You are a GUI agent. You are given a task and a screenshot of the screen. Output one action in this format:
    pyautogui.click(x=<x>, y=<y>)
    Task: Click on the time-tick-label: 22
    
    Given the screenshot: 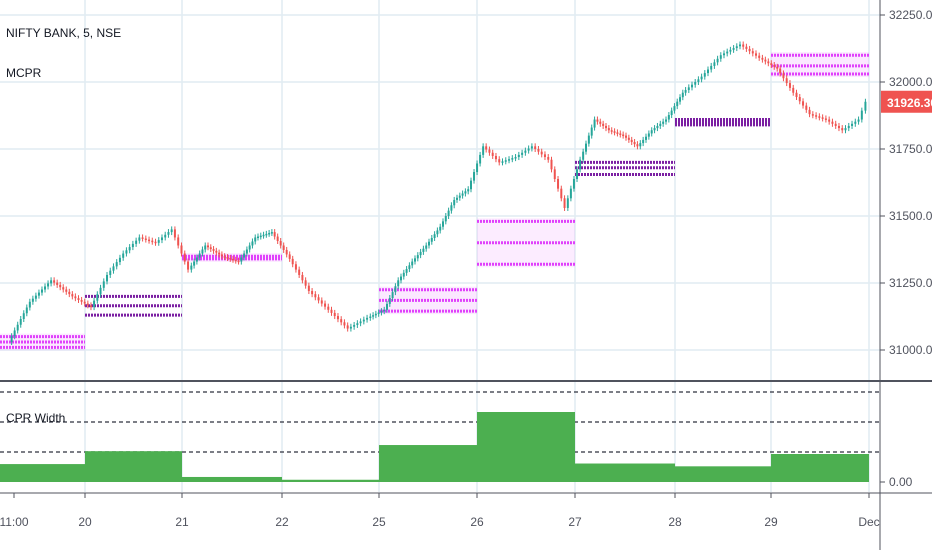 What is the action you would take?
    pyautogui.click(x=282, y=522)
    